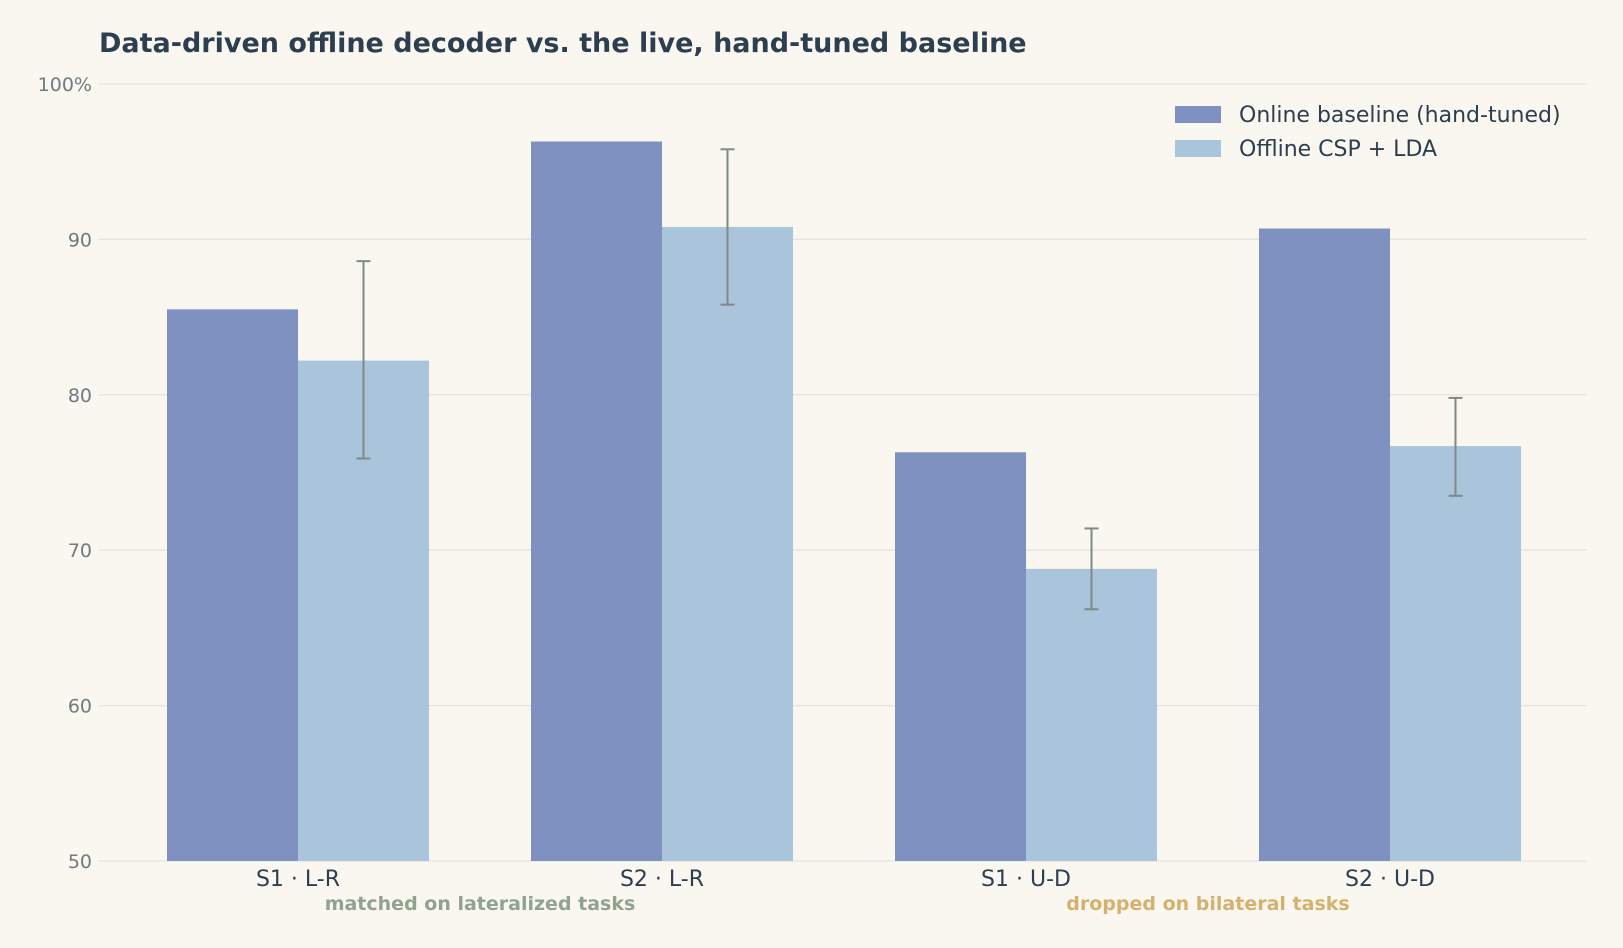  What do you see at coordinates (80, 707) in the screenshot?
I see `y-tick-label: 60` at bounding box center [80, 707].